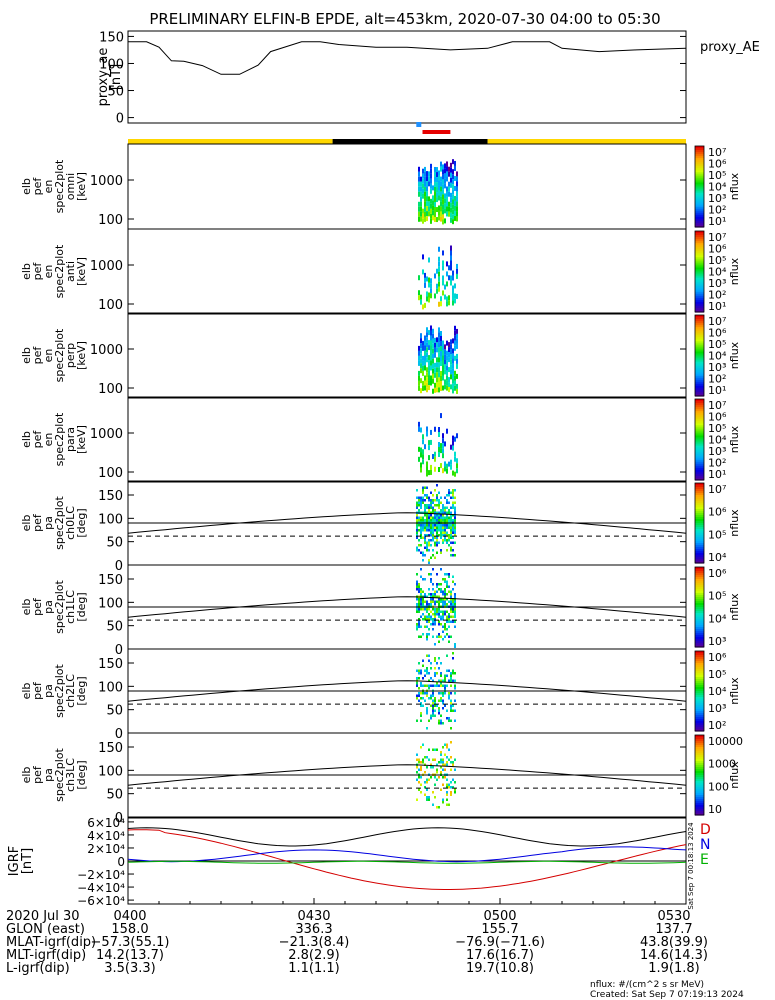 This screenshot has height=1000, width=775. Describe the element at coordinates (27, 861) in the screenshot. I see `igrf-ylabel: [nT]` at that location.